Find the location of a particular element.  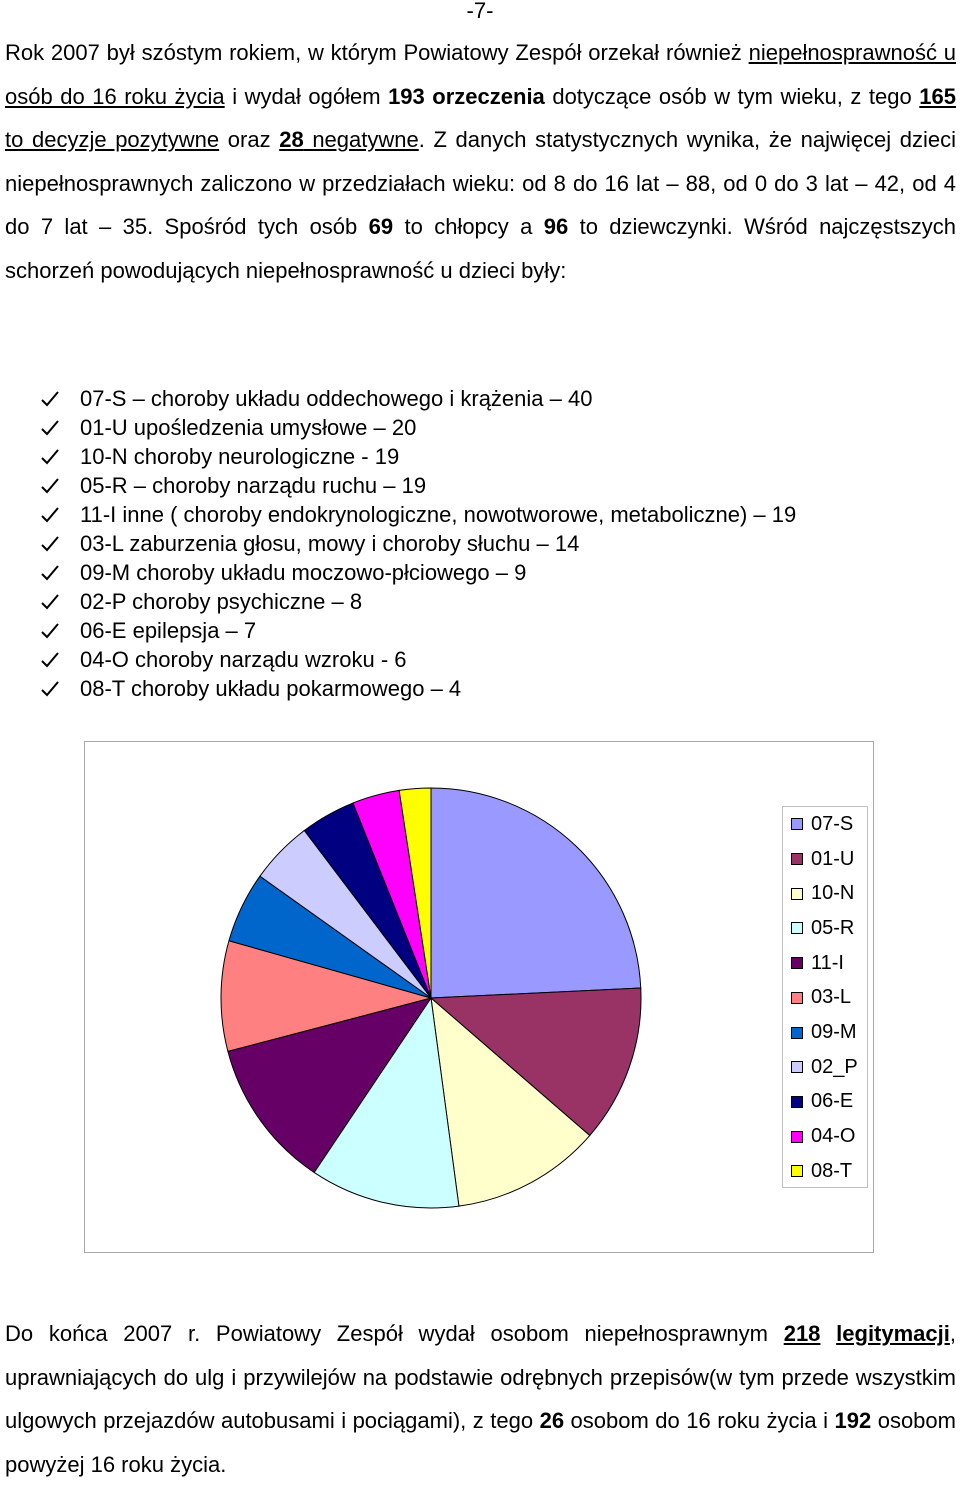

list-item: 06-E epilepsja – 7 is located at coordinates (418, 630).